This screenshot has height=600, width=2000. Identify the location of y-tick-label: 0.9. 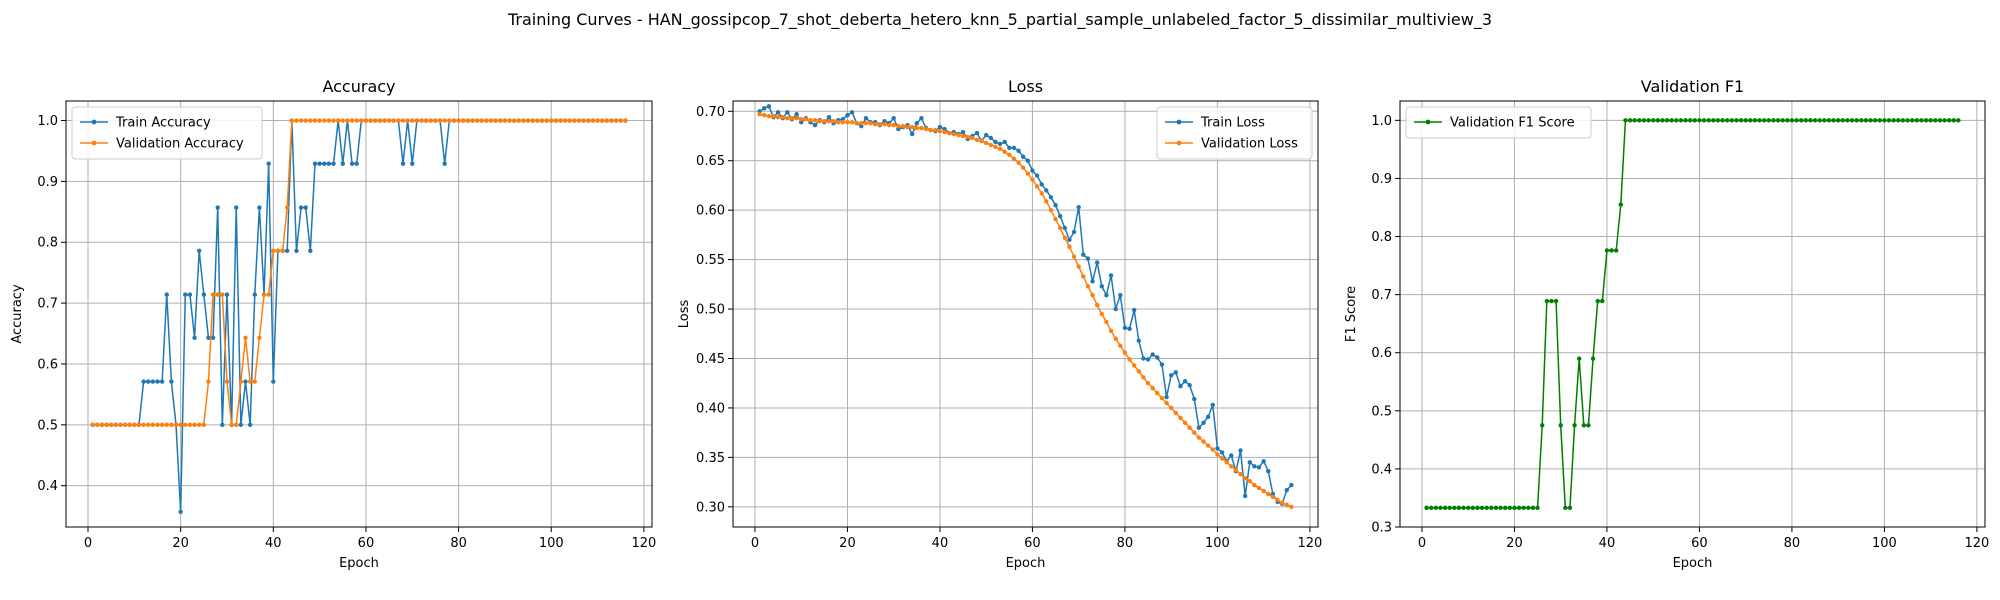
(47, 182).